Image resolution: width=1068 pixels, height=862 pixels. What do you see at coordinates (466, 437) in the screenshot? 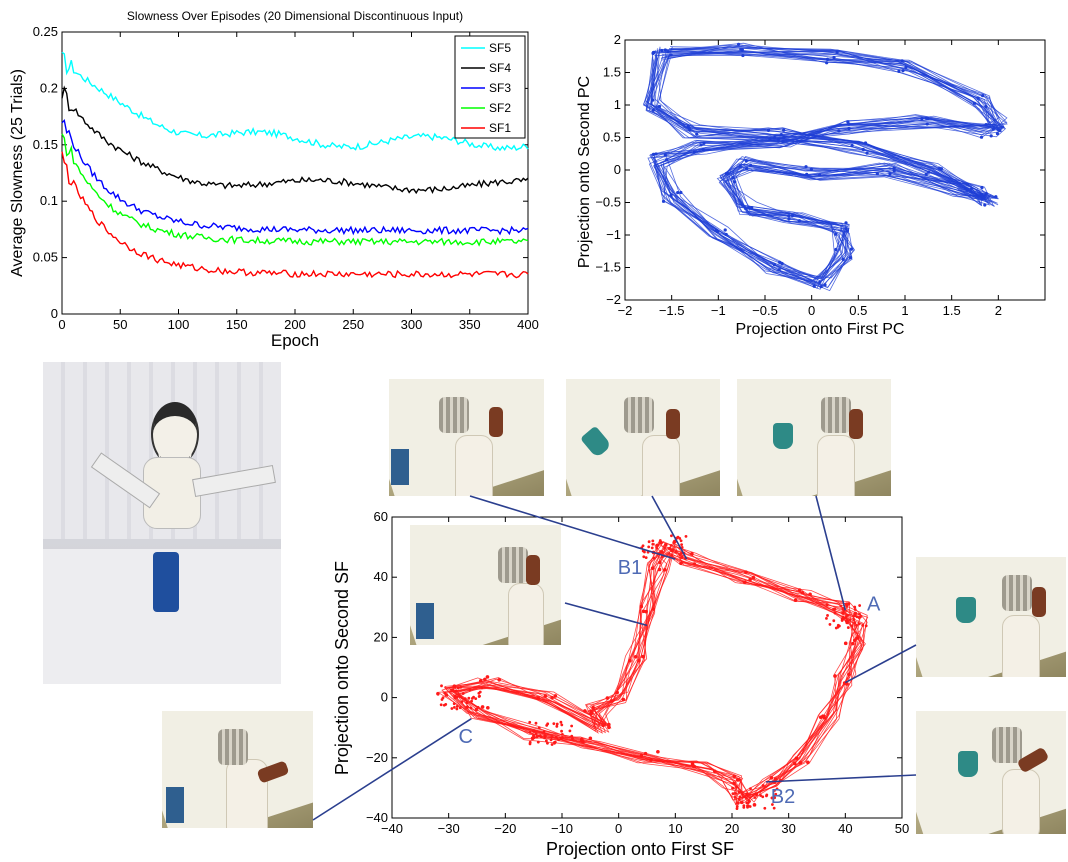
I see `camera-snapshot-b1` at bounding box center [466, 437].